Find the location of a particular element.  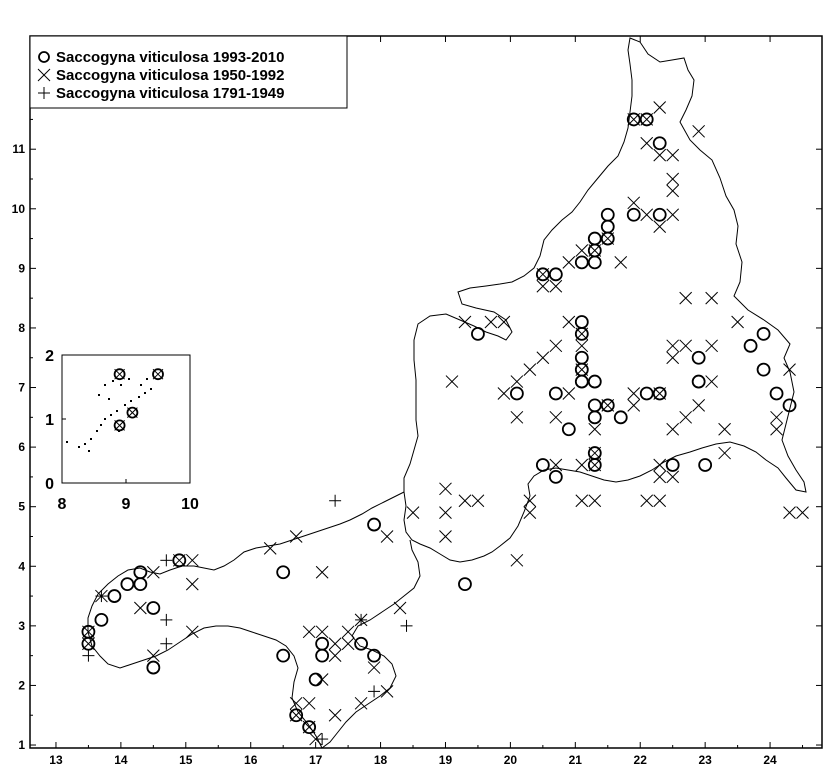

inset-map: 8 9 10 0 1 2 is located at coordinates (122, 430).